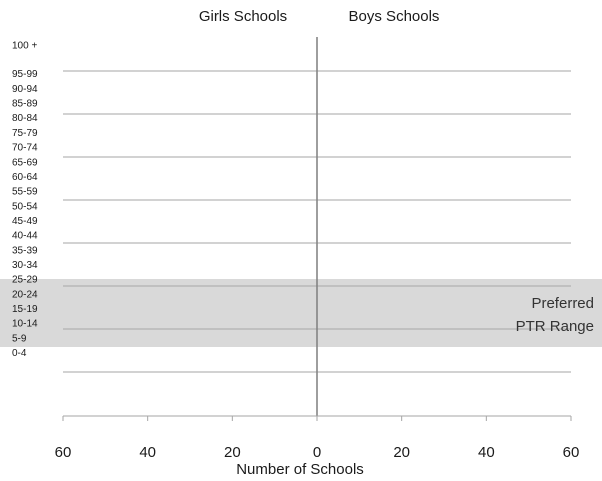  Describe the element at coordinates (25, 118) in the screenshot. I see `category-label: 80-84` at that location.